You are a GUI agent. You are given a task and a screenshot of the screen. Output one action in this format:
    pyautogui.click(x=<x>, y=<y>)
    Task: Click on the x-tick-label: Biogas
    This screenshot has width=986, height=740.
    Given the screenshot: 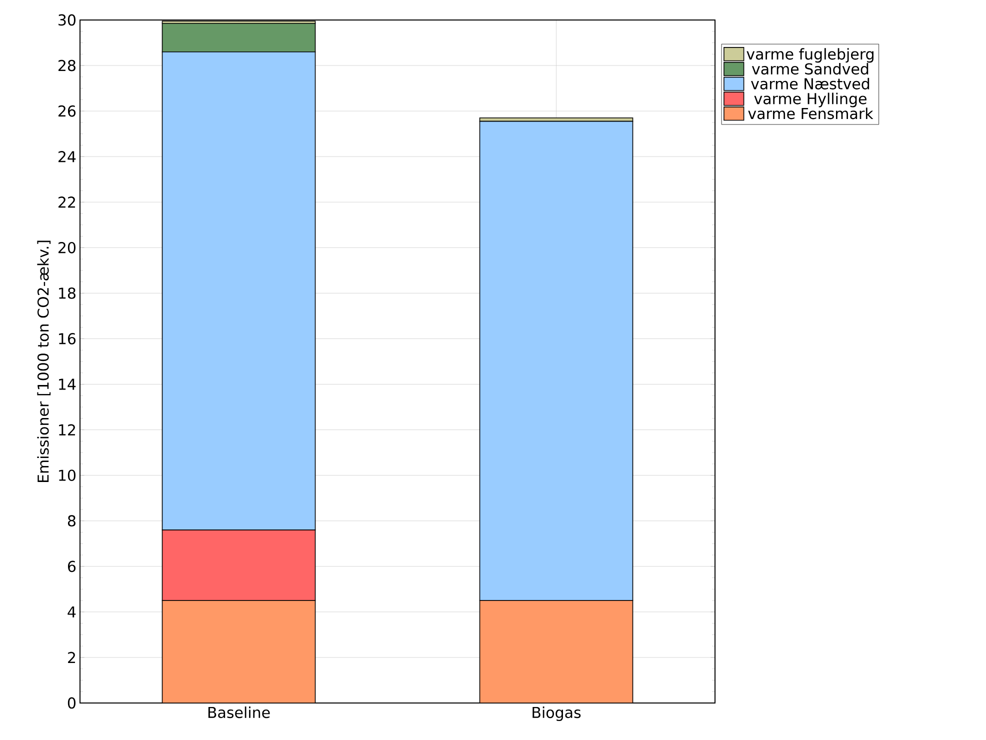 What is the action you would take?
    pyautogui.click(x=556, y=714)
    